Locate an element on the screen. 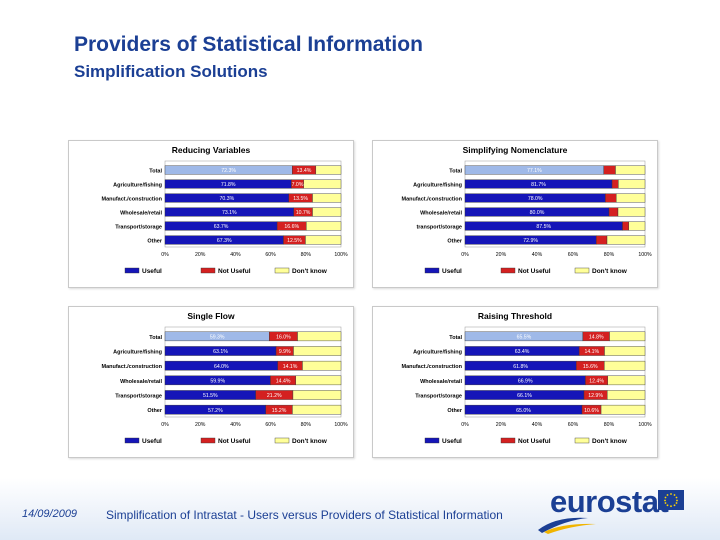  data-label-useful-manufact-construction: 61.8% is located at coordinates (520, 367).